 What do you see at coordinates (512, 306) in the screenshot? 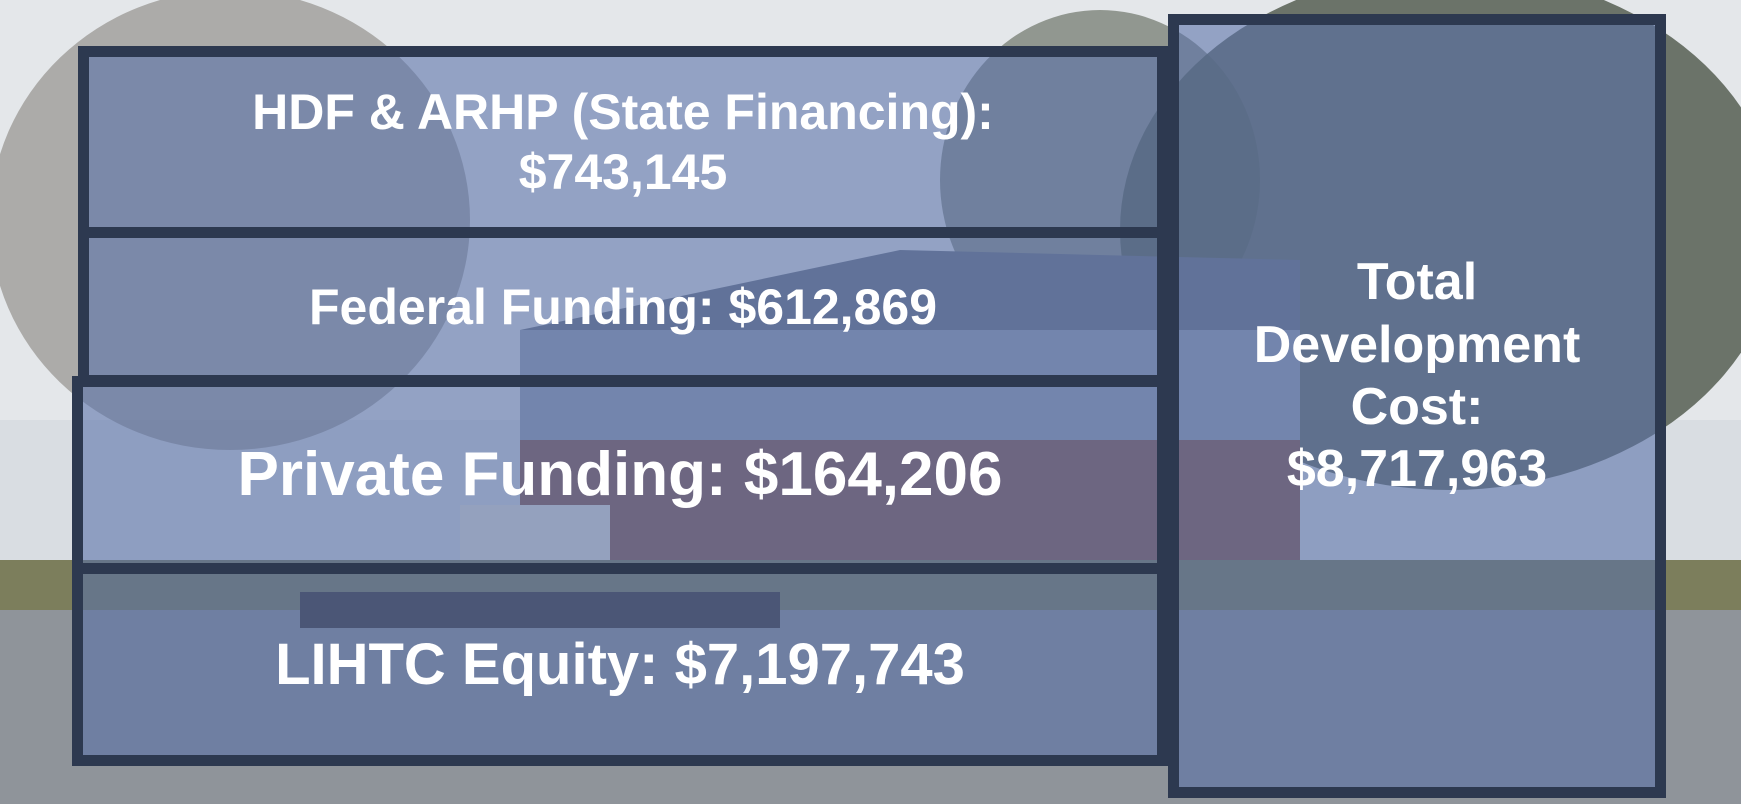
I see `funding-label: Federal Funding:` at bounding box center [512, 306].